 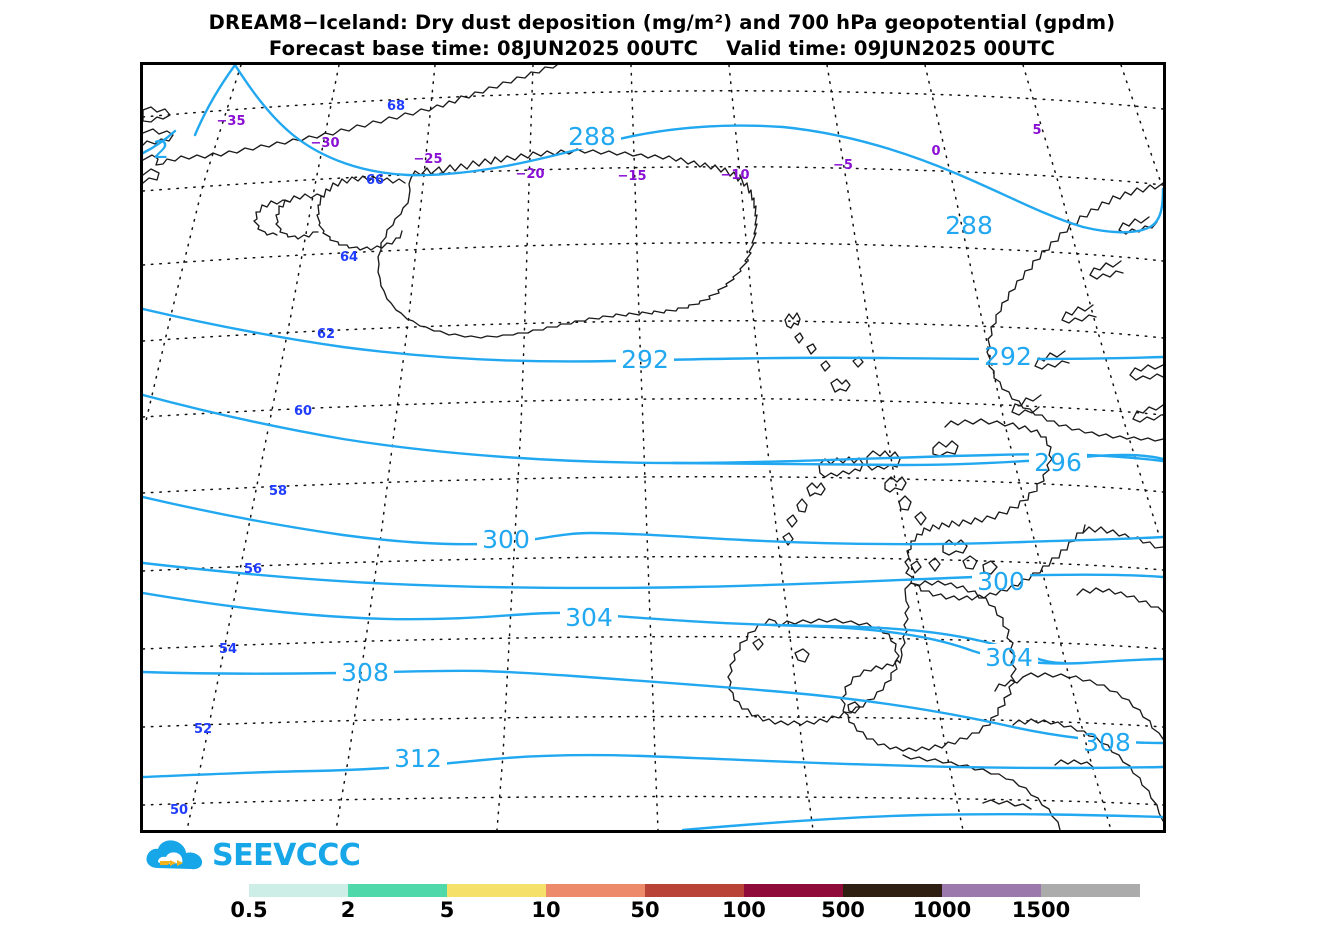 What do you see at coordinates (632, 176) in the screenshot?
I see `longitude-label: −15` at bounding box center [632, 176].